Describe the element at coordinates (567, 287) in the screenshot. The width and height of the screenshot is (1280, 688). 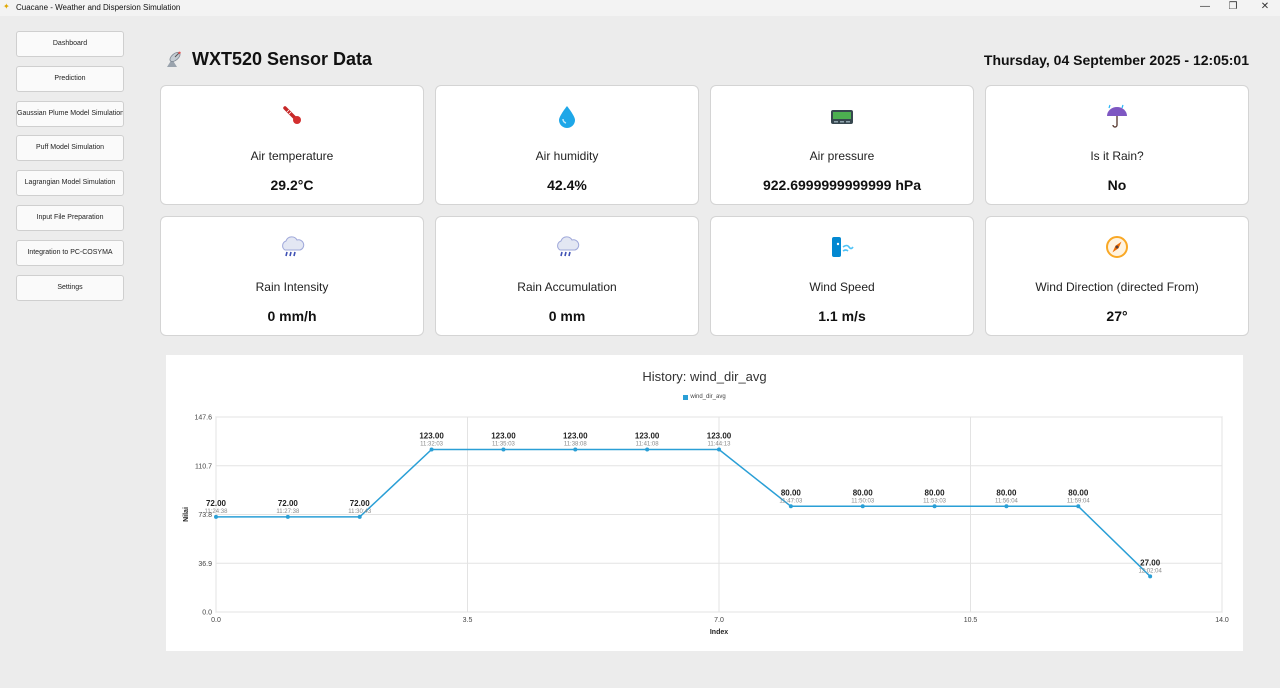
I see `rain-accumulation-label: Rain Accumulation` at that location.